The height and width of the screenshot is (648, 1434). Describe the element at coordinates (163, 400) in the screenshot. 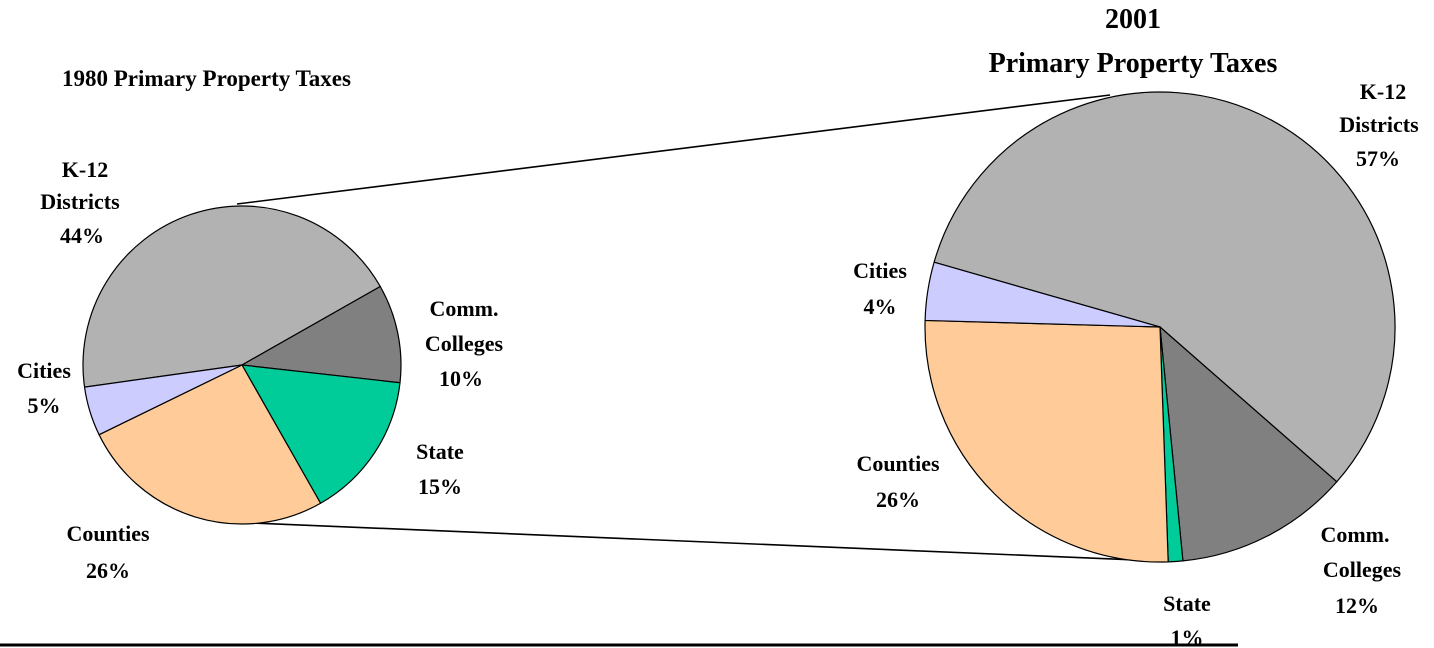

I see `pie-1980-slice-cities` at that location.